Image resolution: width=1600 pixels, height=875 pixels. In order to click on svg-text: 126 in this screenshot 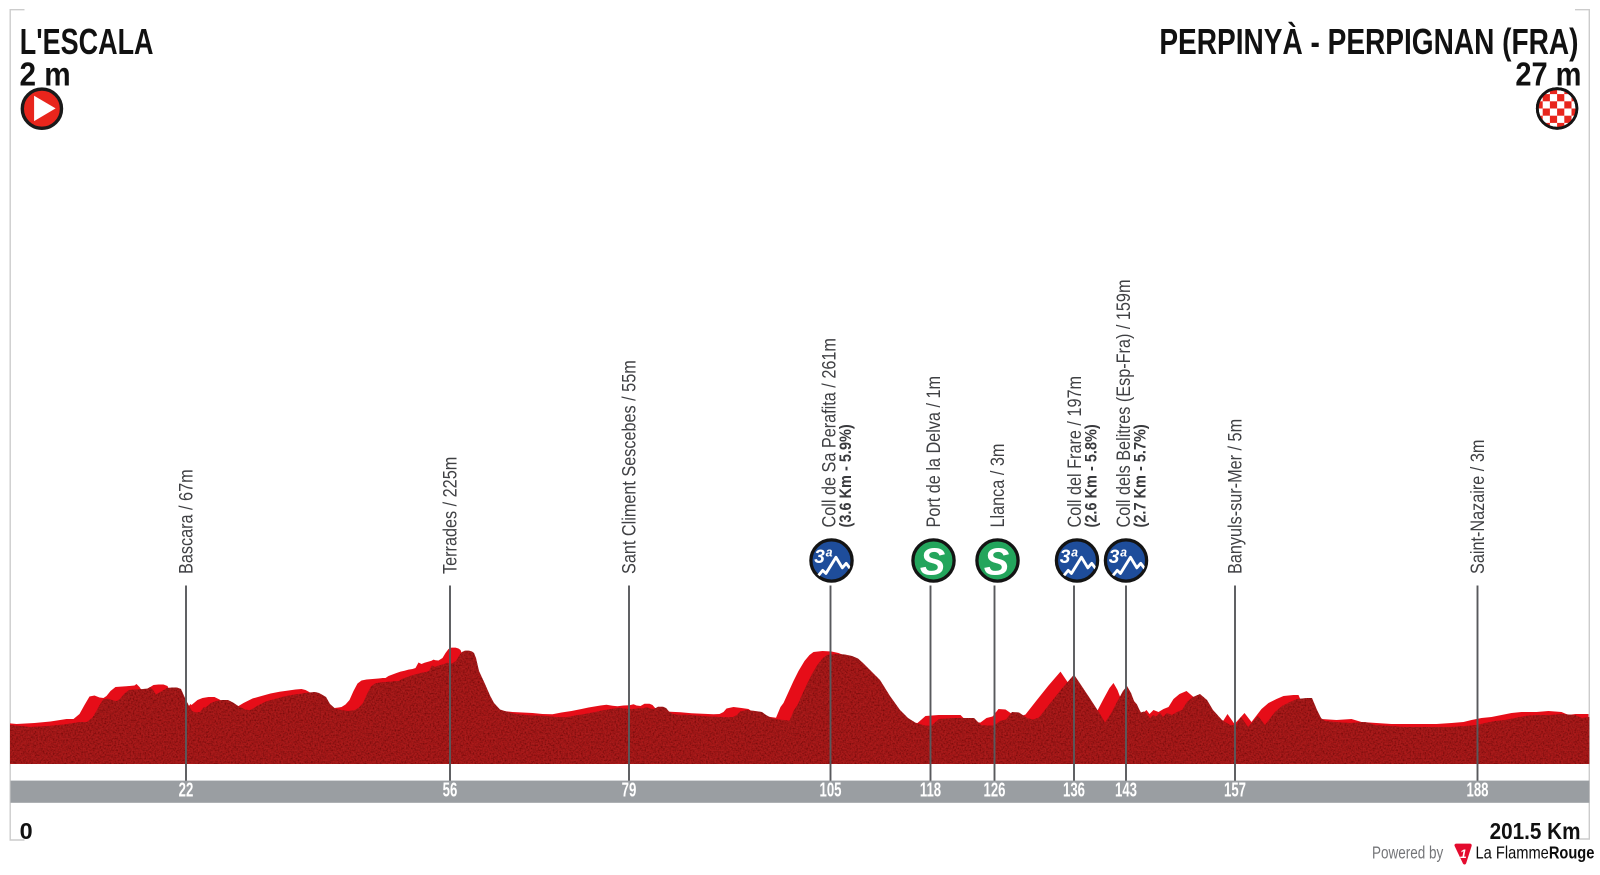, I will do `click(994, 790)`.